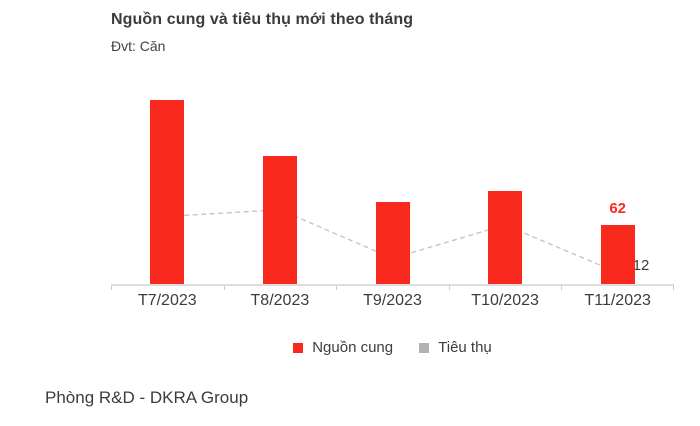 This screenshot has width=700, height=426. Describe the element at coordinates (641, 265) in the screenshot. I see `consumption-value-label: 12` at that location.